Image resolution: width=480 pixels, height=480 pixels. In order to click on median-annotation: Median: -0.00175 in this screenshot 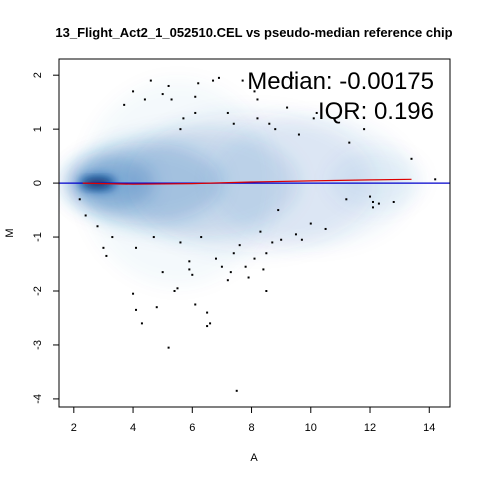, I will do `click(340, 81)`.